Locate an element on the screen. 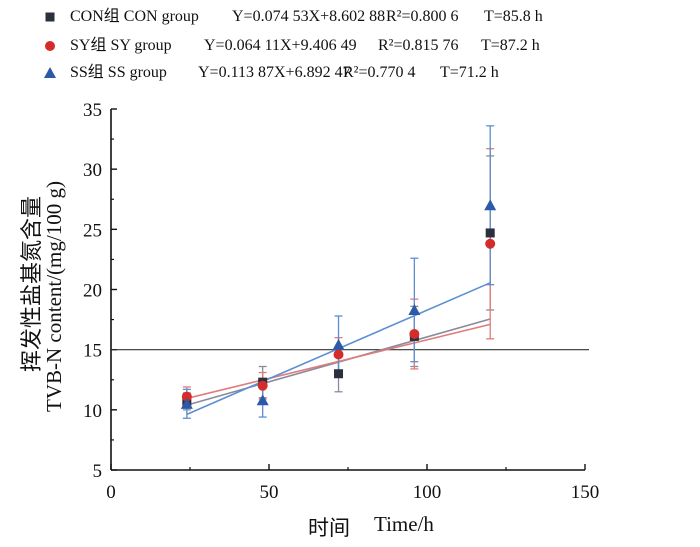  legend-name: CON组 CON group is located at coordinates (134, 16).